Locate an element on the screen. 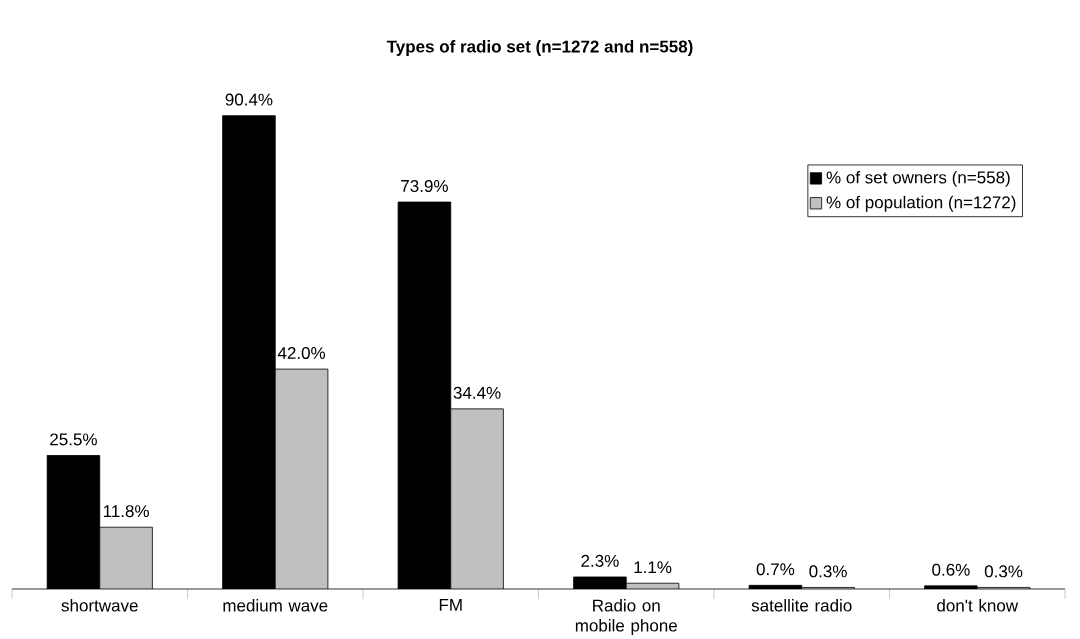  x-tick-label: shortwave is located at coordinates (99, 605).